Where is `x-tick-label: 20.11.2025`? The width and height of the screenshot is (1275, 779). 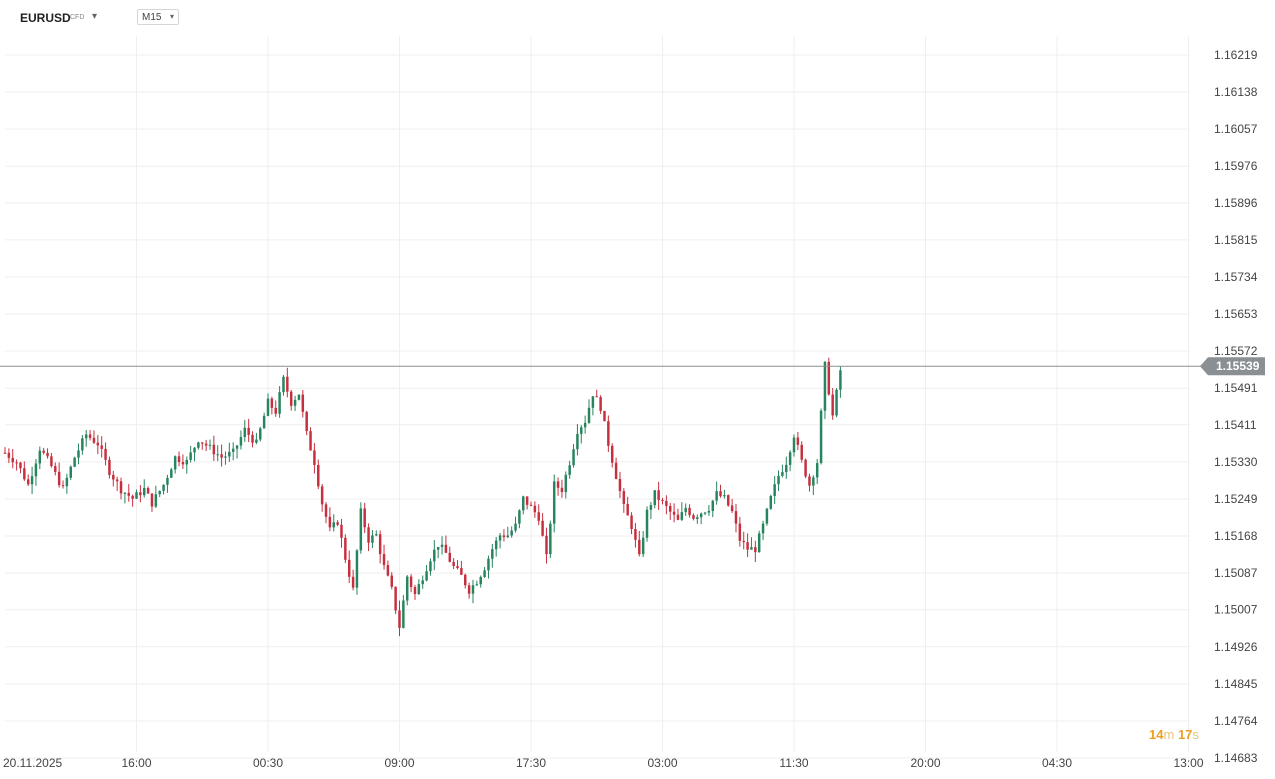 x-tick-label: 20.11.2025 is located at coordinates (32, 763).